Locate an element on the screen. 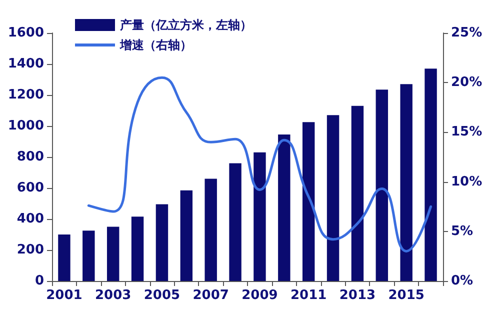  y2-tick-label: 5% is located at coordinates (462, 231).